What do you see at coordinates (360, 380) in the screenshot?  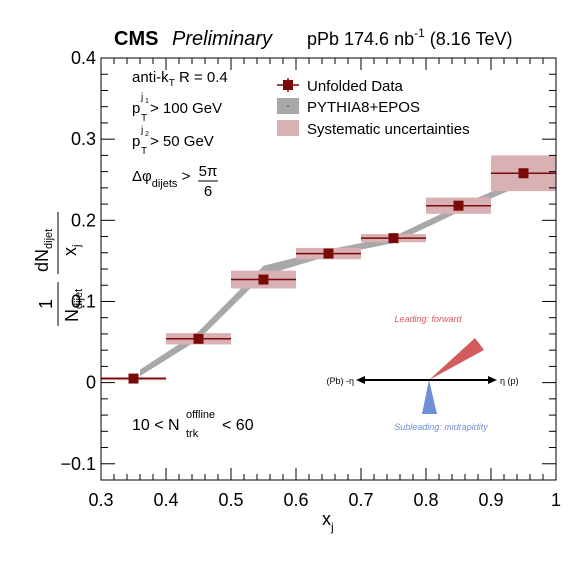 I see `eta-axis-left-arrow` at bounding box center [360, 380].